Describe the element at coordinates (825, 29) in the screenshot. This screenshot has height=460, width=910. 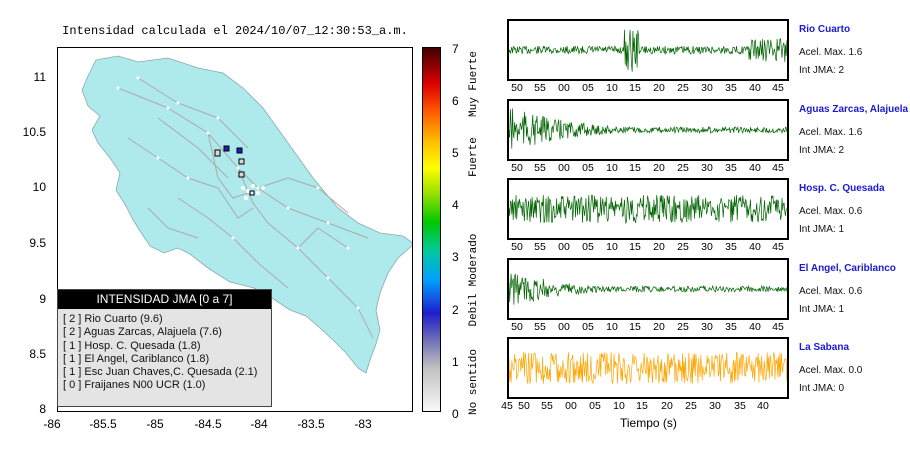
I see `station-name: Rio Cuarto` at that location.